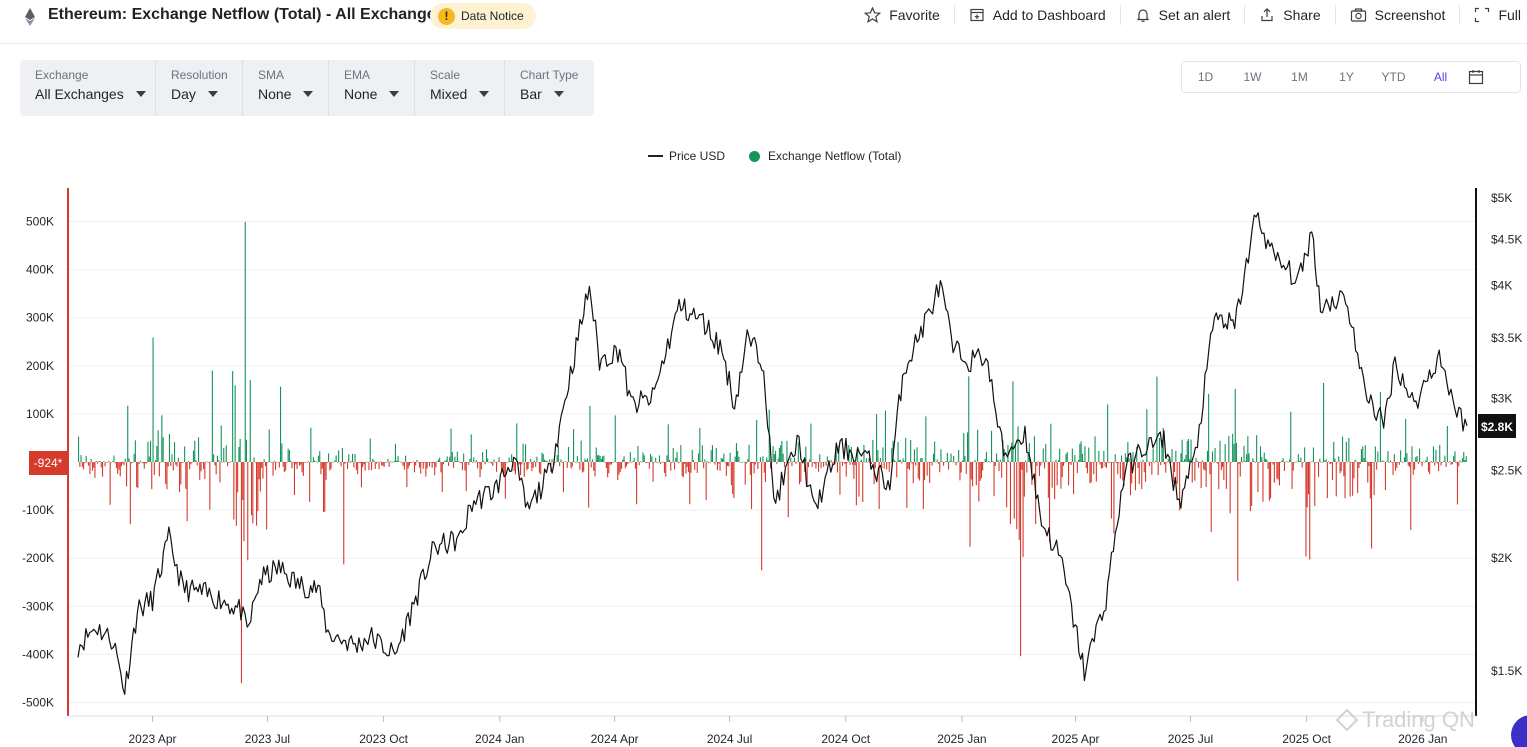 This screenshot has height=747, width=1527. Describe the element at coordinates (199, 88) in the screenshot. I see `resolution-select: Resolution Day` at that location.